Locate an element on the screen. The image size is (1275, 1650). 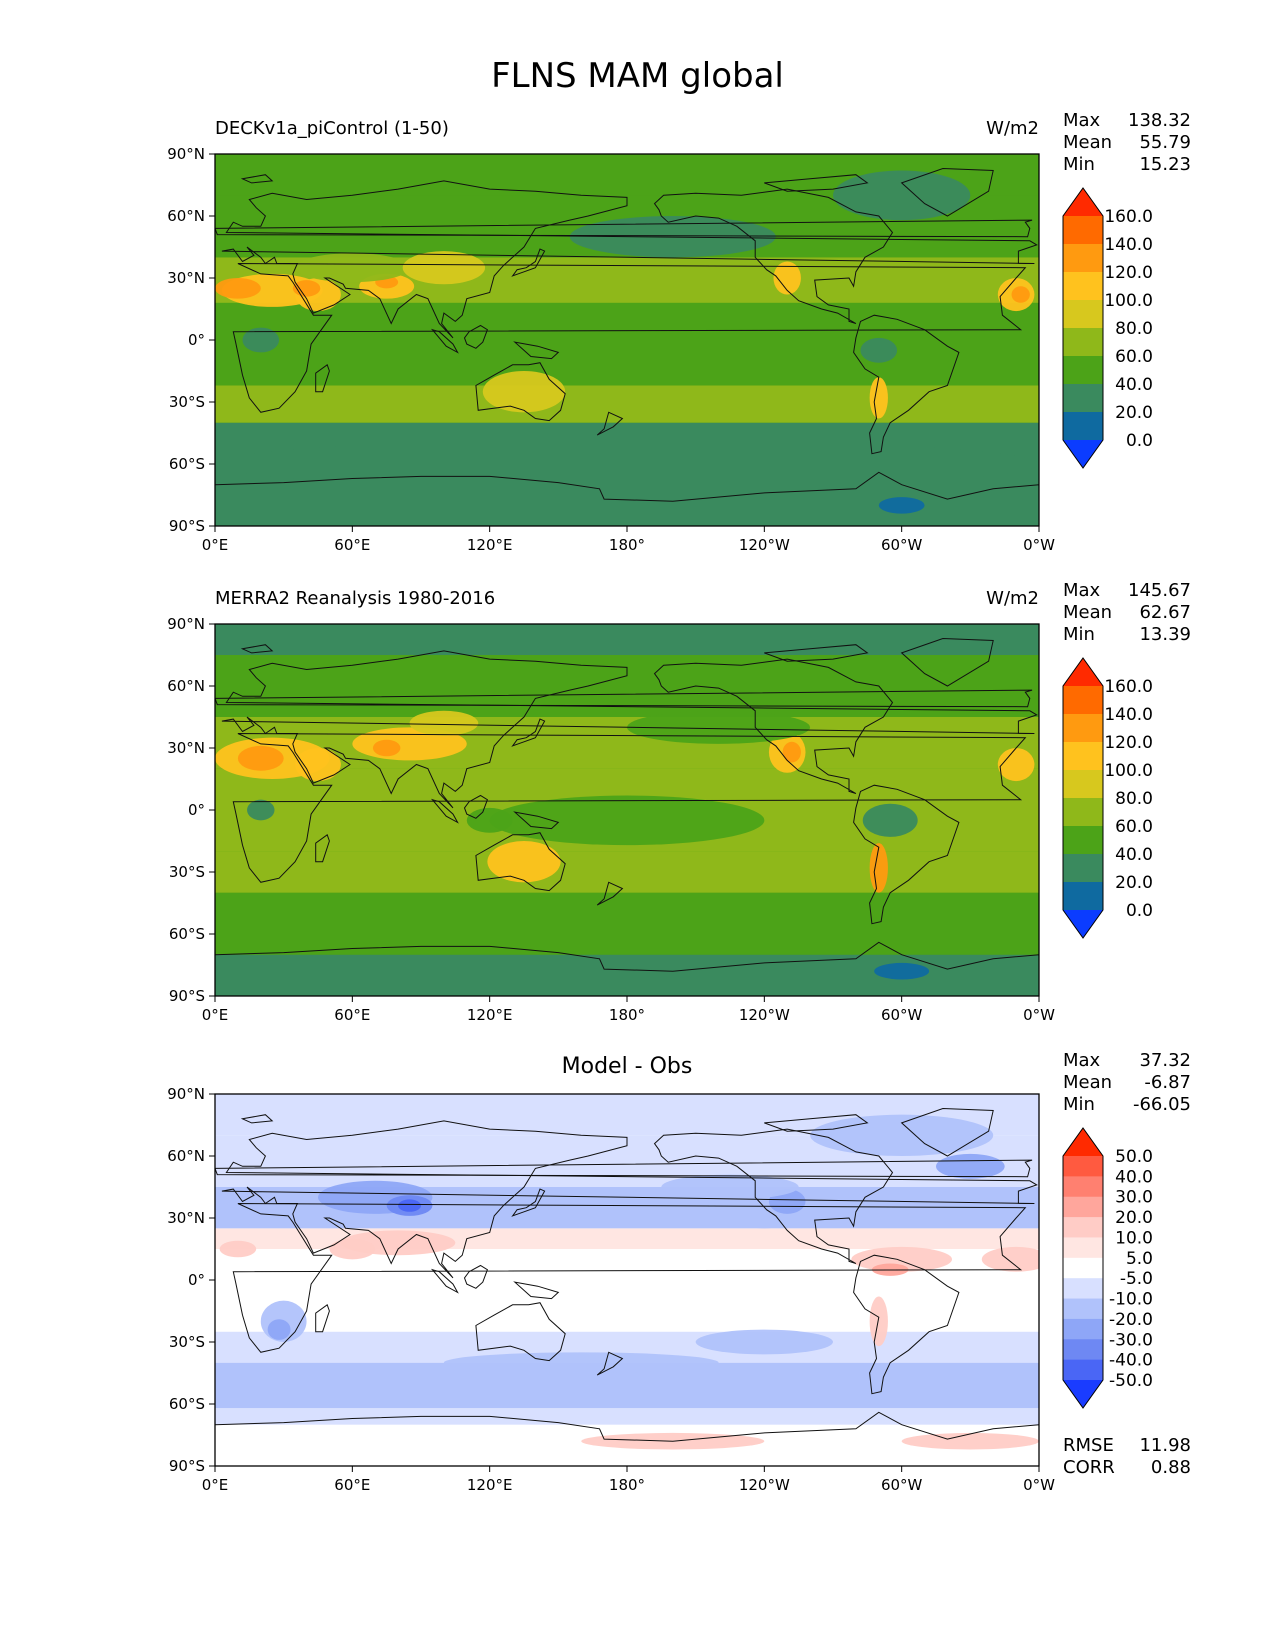
lat-tick-label: 90°S is located at coordinates (187, 526).